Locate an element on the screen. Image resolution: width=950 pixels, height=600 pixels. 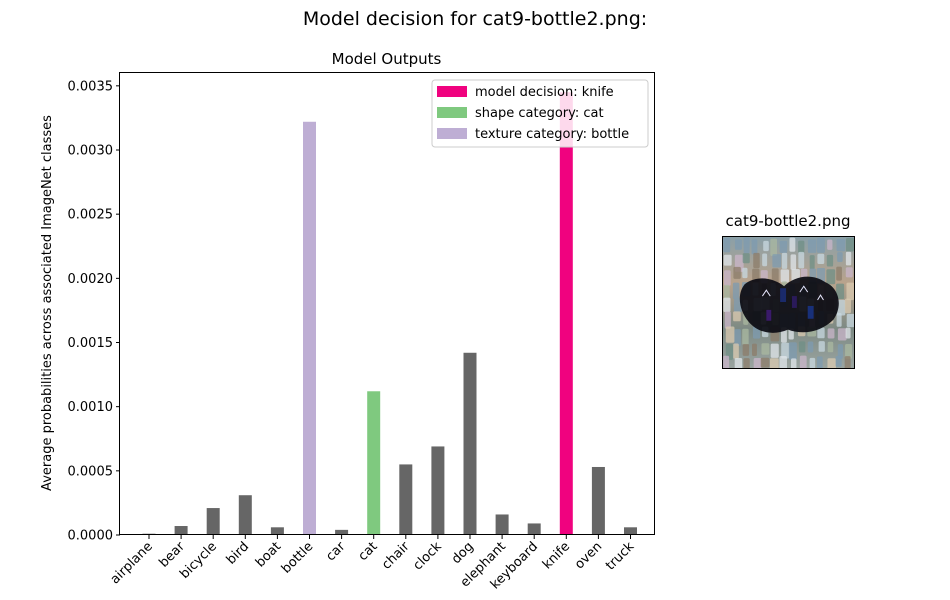
x-tick-label: chair is located at coordinates (396, 556).